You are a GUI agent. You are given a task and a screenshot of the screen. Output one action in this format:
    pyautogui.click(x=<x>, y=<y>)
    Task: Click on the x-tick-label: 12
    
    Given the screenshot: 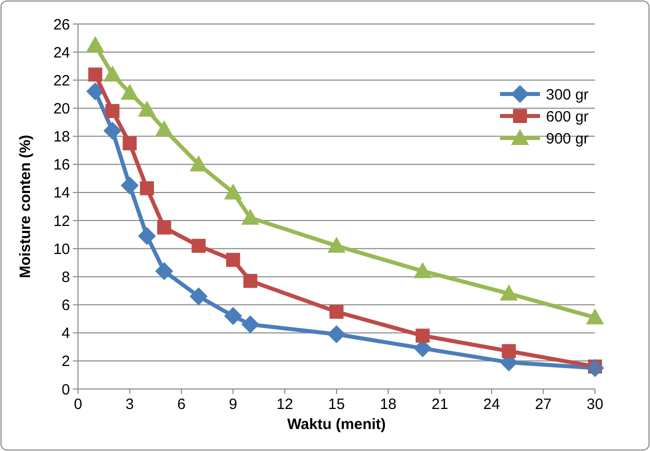 What is the action you would take?
    pyautogui.click(x=285, y=404)
    